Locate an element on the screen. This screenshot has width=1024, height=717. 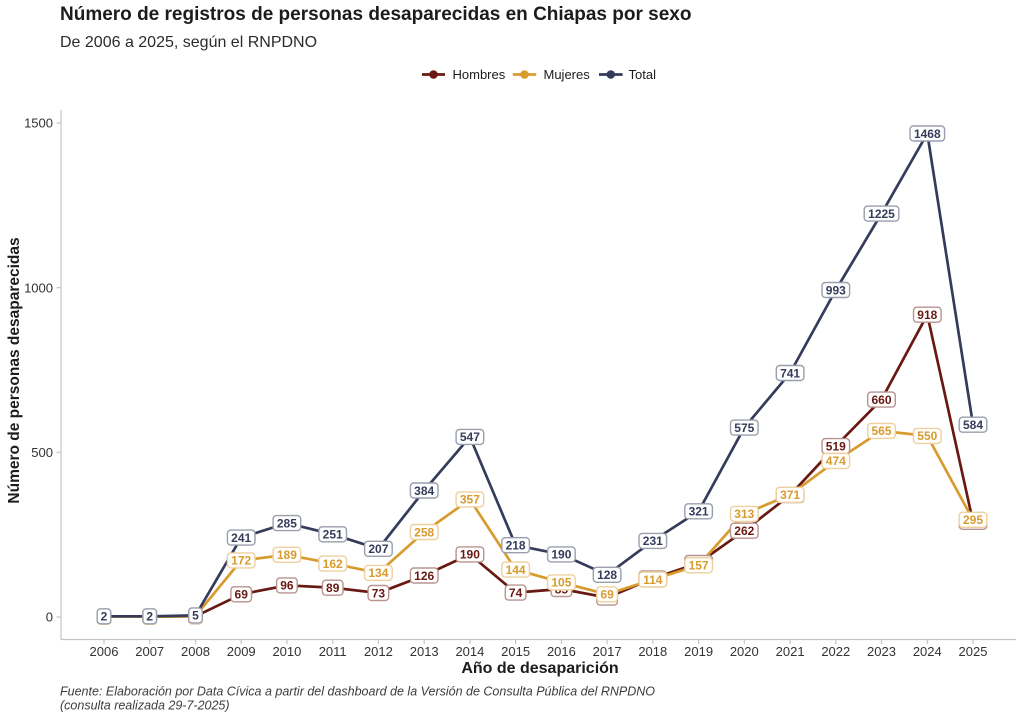
svg-text: 2007 is located at coordinates (149, 651).